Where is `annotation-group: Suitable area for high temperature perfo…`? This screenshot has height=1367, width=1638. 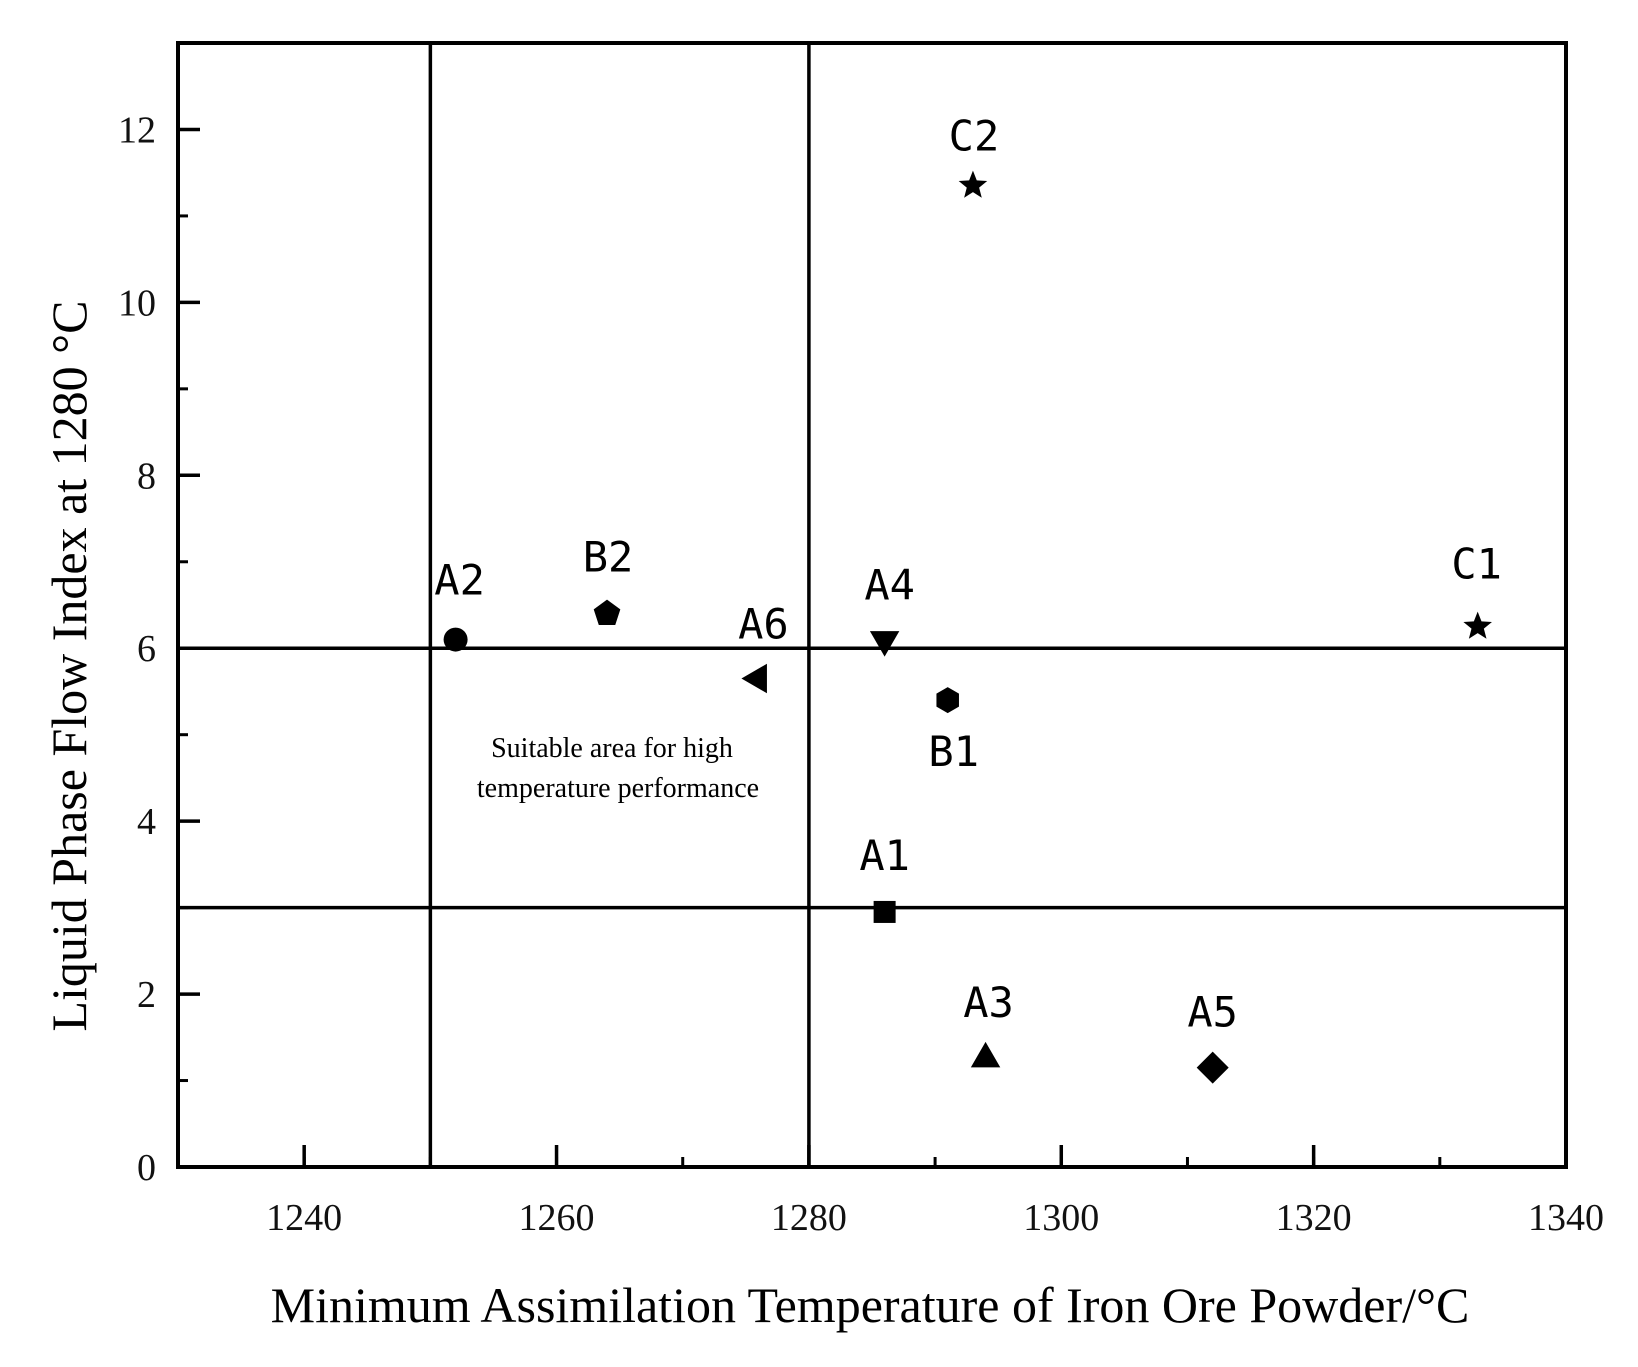 annotation-group: Suitable area for high temperature perfo… is located at coordinates (618, 768).